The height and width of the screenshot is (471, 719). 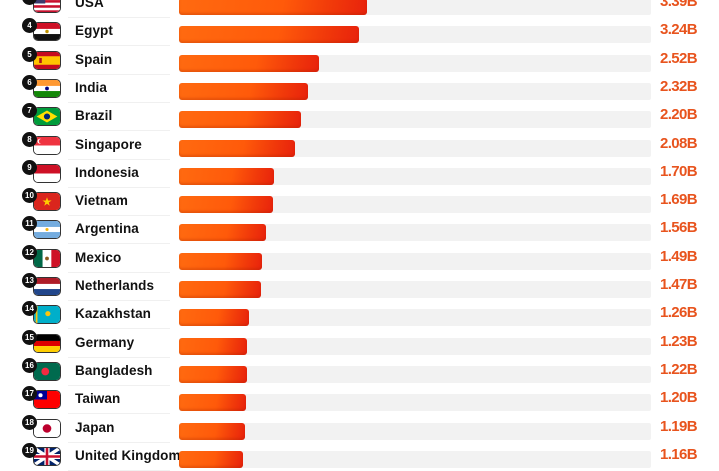 What do you see at coordinates (29, 337) in the screenshot?
I see `rank-badge: 15` at bounding box center [29, 337].